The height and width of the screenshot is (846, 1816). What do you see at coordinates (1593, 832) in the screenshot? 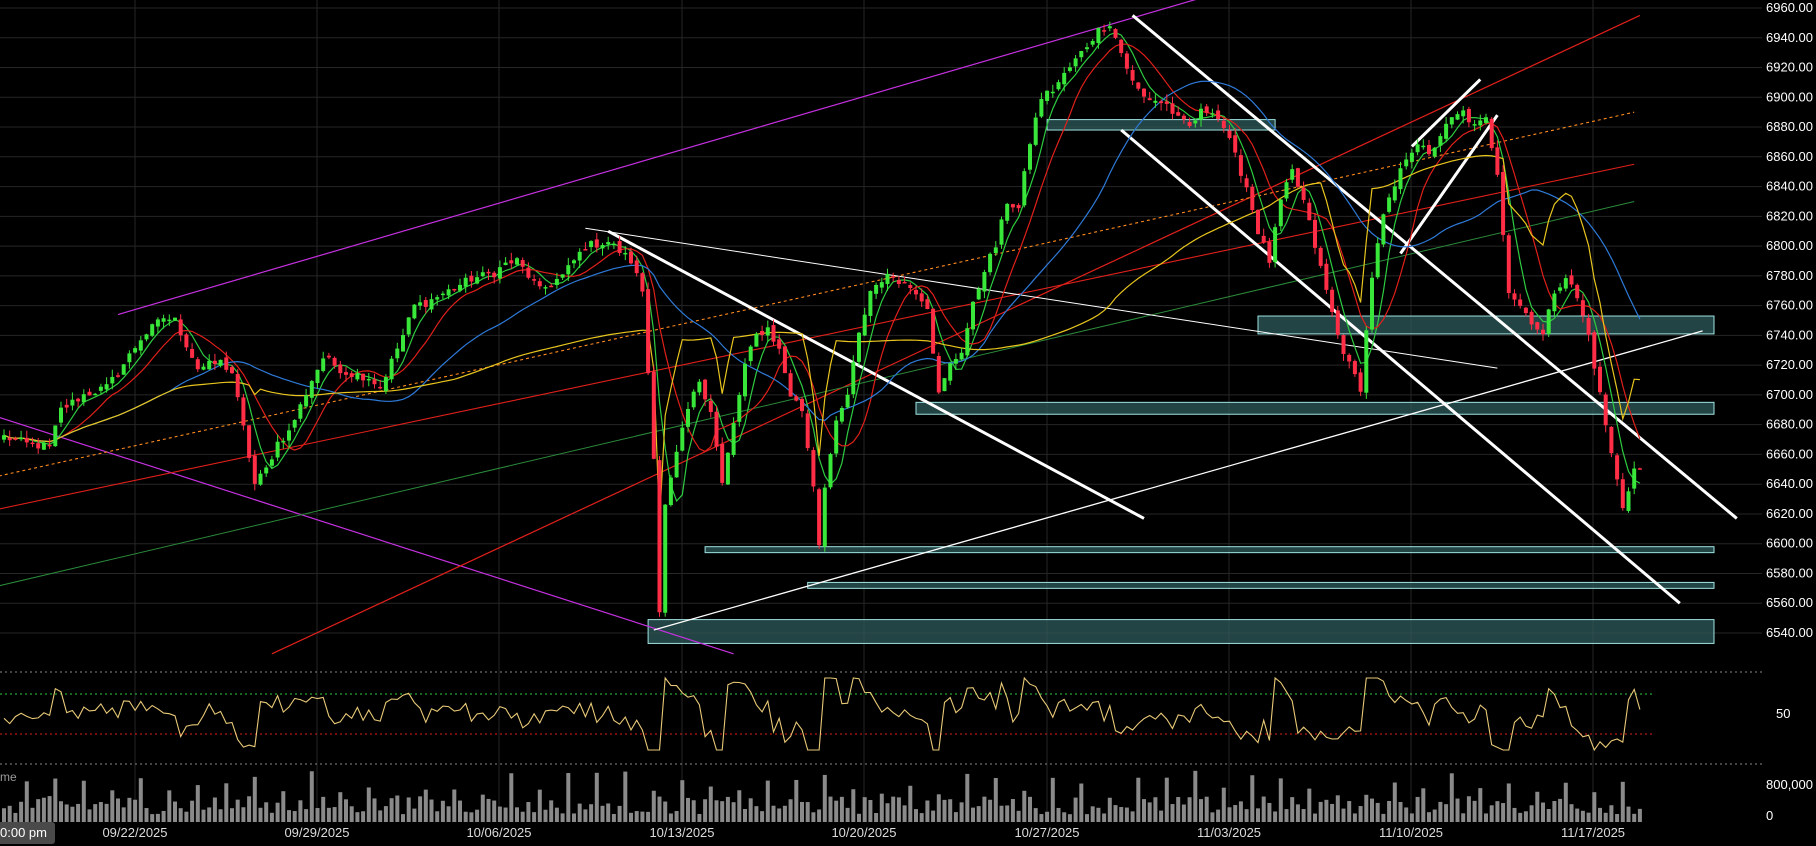
I see `date-tick-label: 11/17/2025` at bounding box center [1593, 832].